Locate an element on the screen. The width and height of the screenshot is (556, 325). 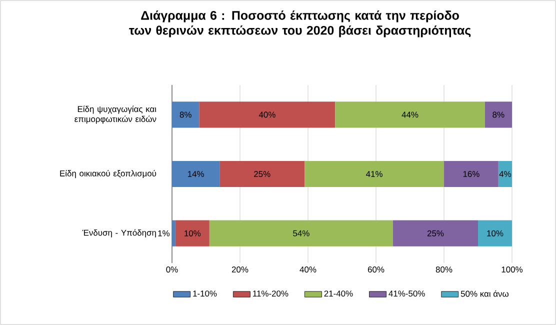
data-label: 4% is located at coordinates (505, 174).